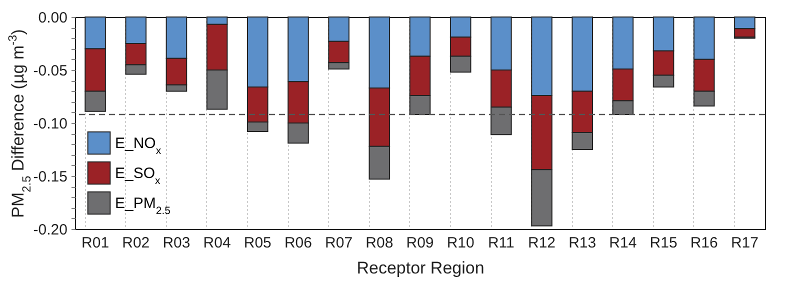 Image resolution: width=800 pixels, height=287 pixels. I want to click on y-tick-label: -0.10, so click(50, 124).